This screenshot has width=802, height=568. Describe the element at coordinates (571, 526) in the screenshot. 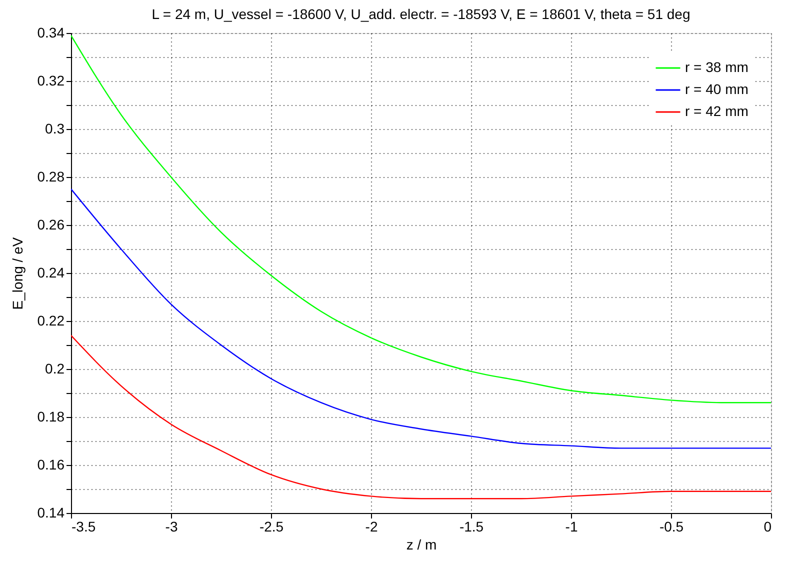

I see `x-tick-label: -1` at that location.